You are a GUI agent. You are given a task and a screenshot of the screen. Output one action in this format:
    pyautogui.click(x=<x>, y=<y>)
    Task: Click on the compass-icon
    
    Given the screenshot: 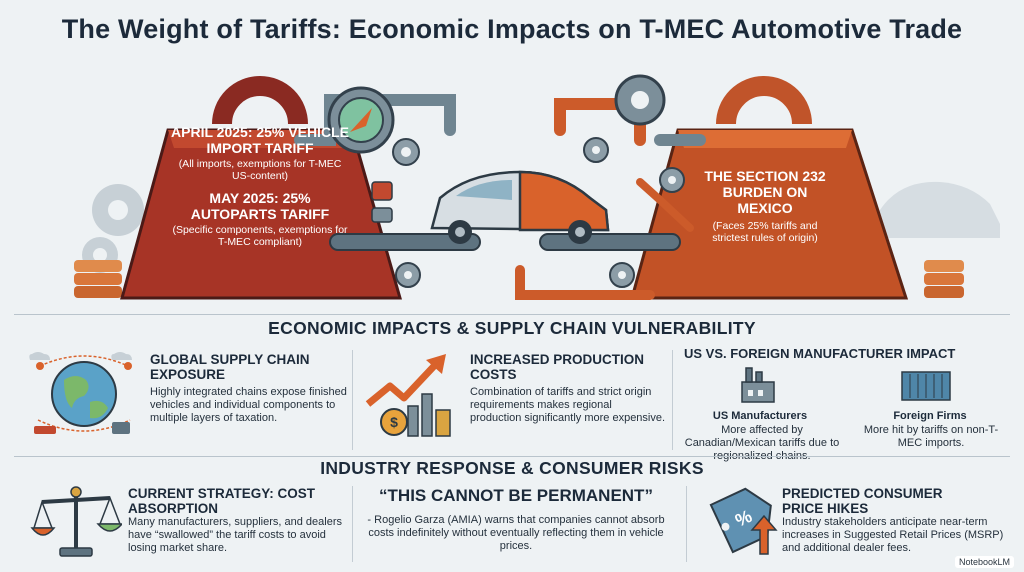 What is the action you would take?
    pyautogui.click(x=361, y=120)
    